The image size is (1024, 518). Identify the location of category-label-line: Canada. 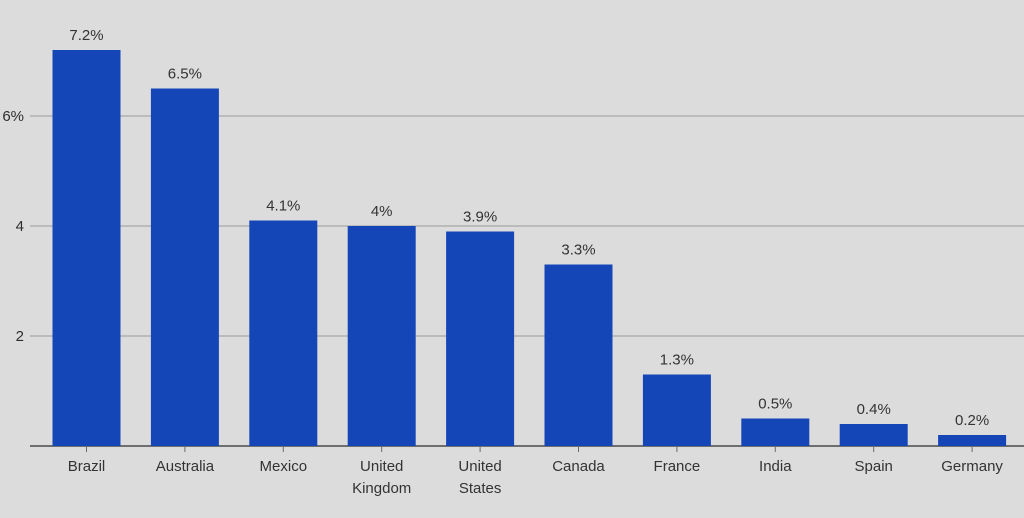
(578, 466).